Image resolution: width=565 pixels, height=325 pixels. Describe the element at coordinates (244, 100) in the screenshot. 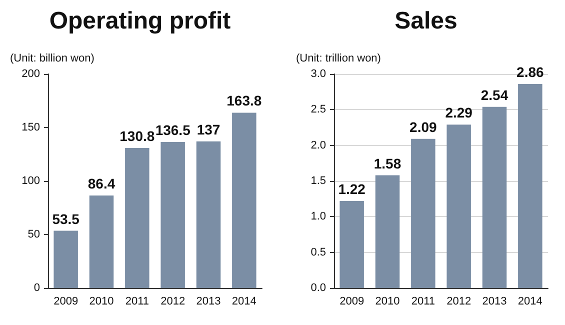

I see `data-label: 163.8` at that location.